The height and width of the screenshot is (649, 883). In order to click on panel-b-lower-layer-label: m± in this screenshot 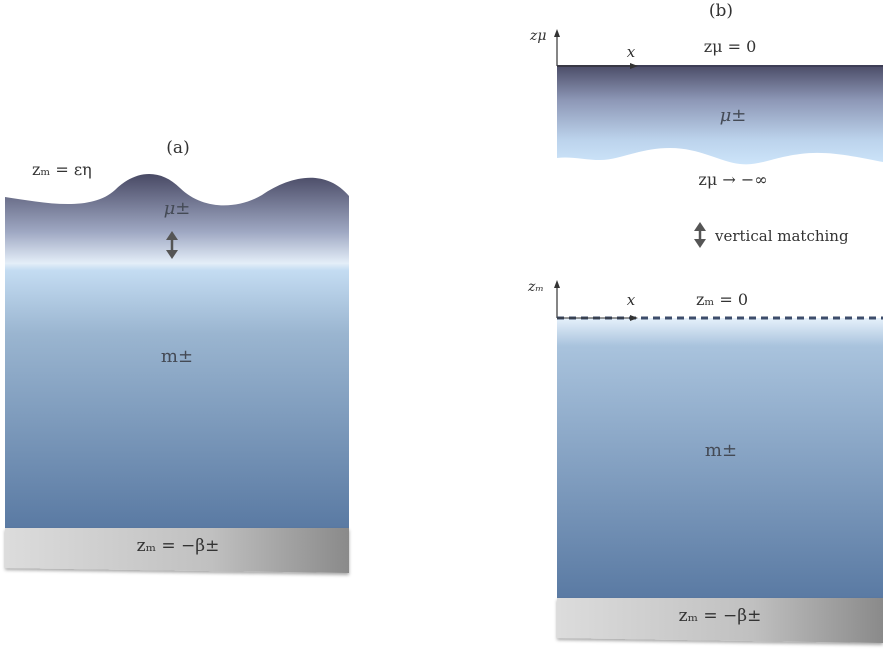, I will do `click(721, 450)`.